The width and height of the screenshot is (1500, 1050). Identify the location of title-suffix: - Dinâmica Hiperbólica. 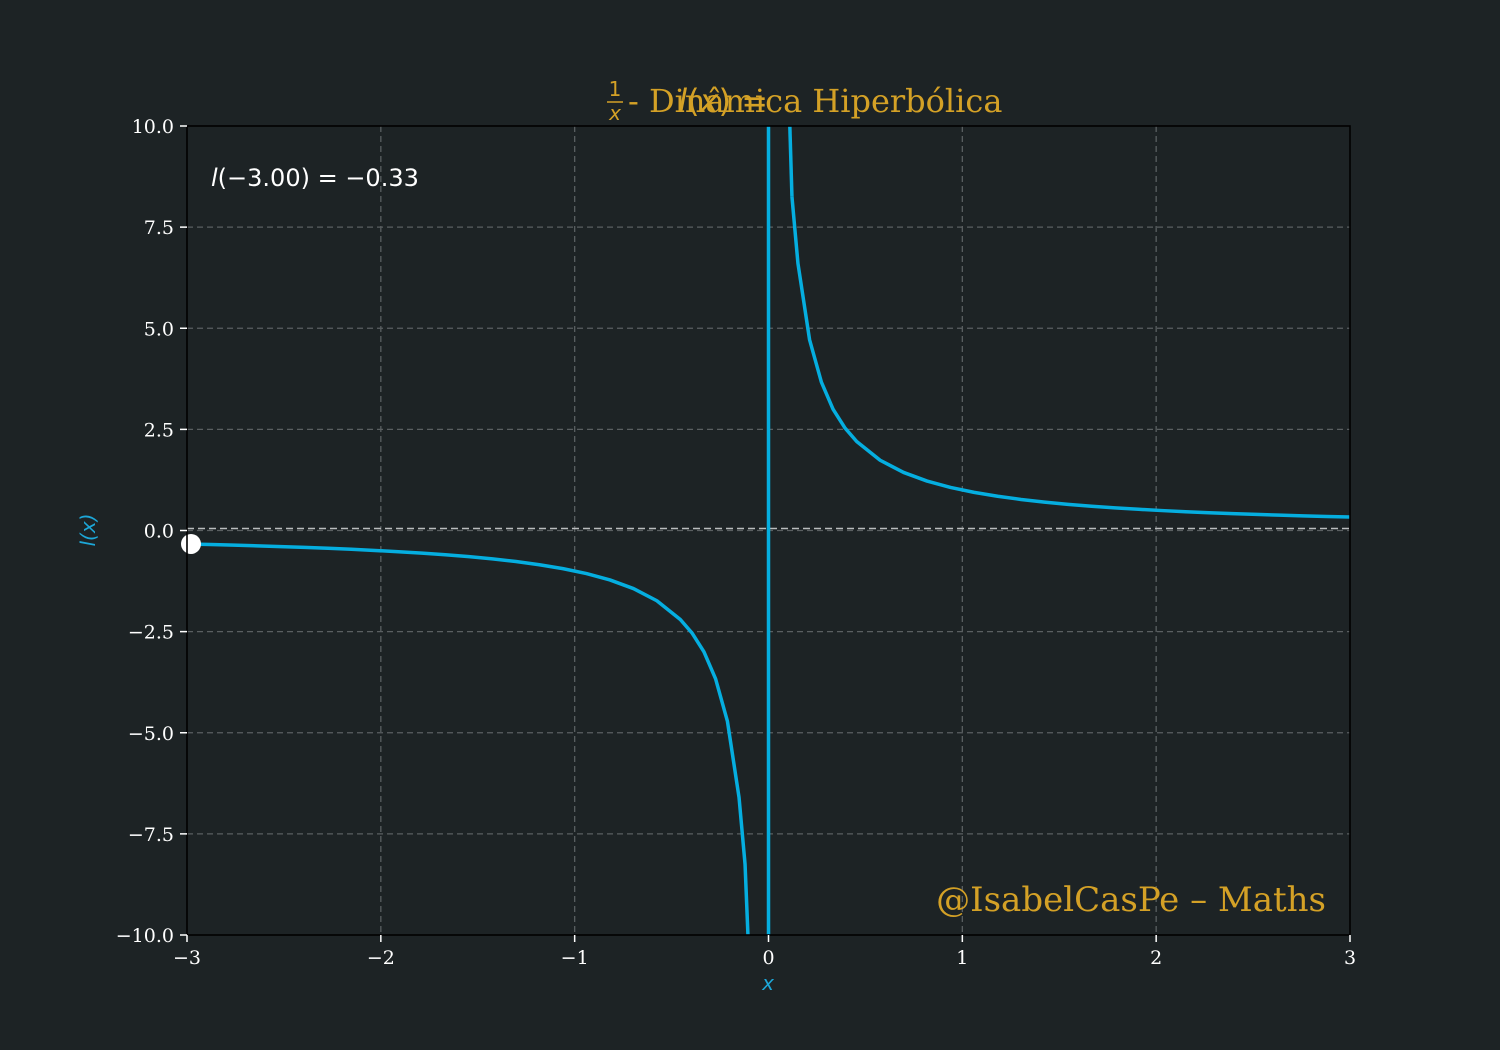
(815, 101).